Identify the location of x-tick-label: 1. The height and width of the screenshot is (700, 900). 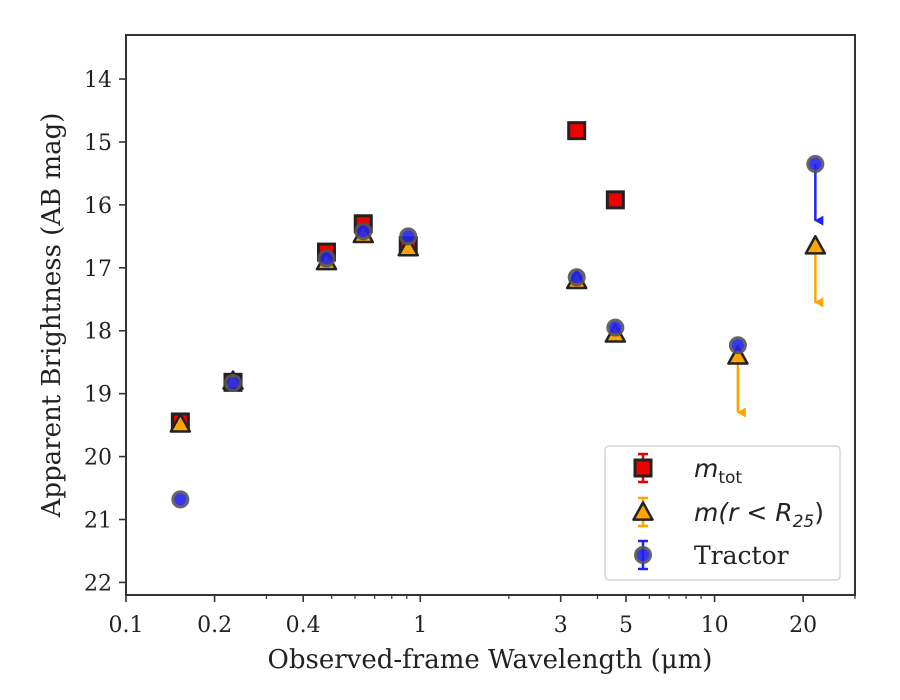
(420, 625).